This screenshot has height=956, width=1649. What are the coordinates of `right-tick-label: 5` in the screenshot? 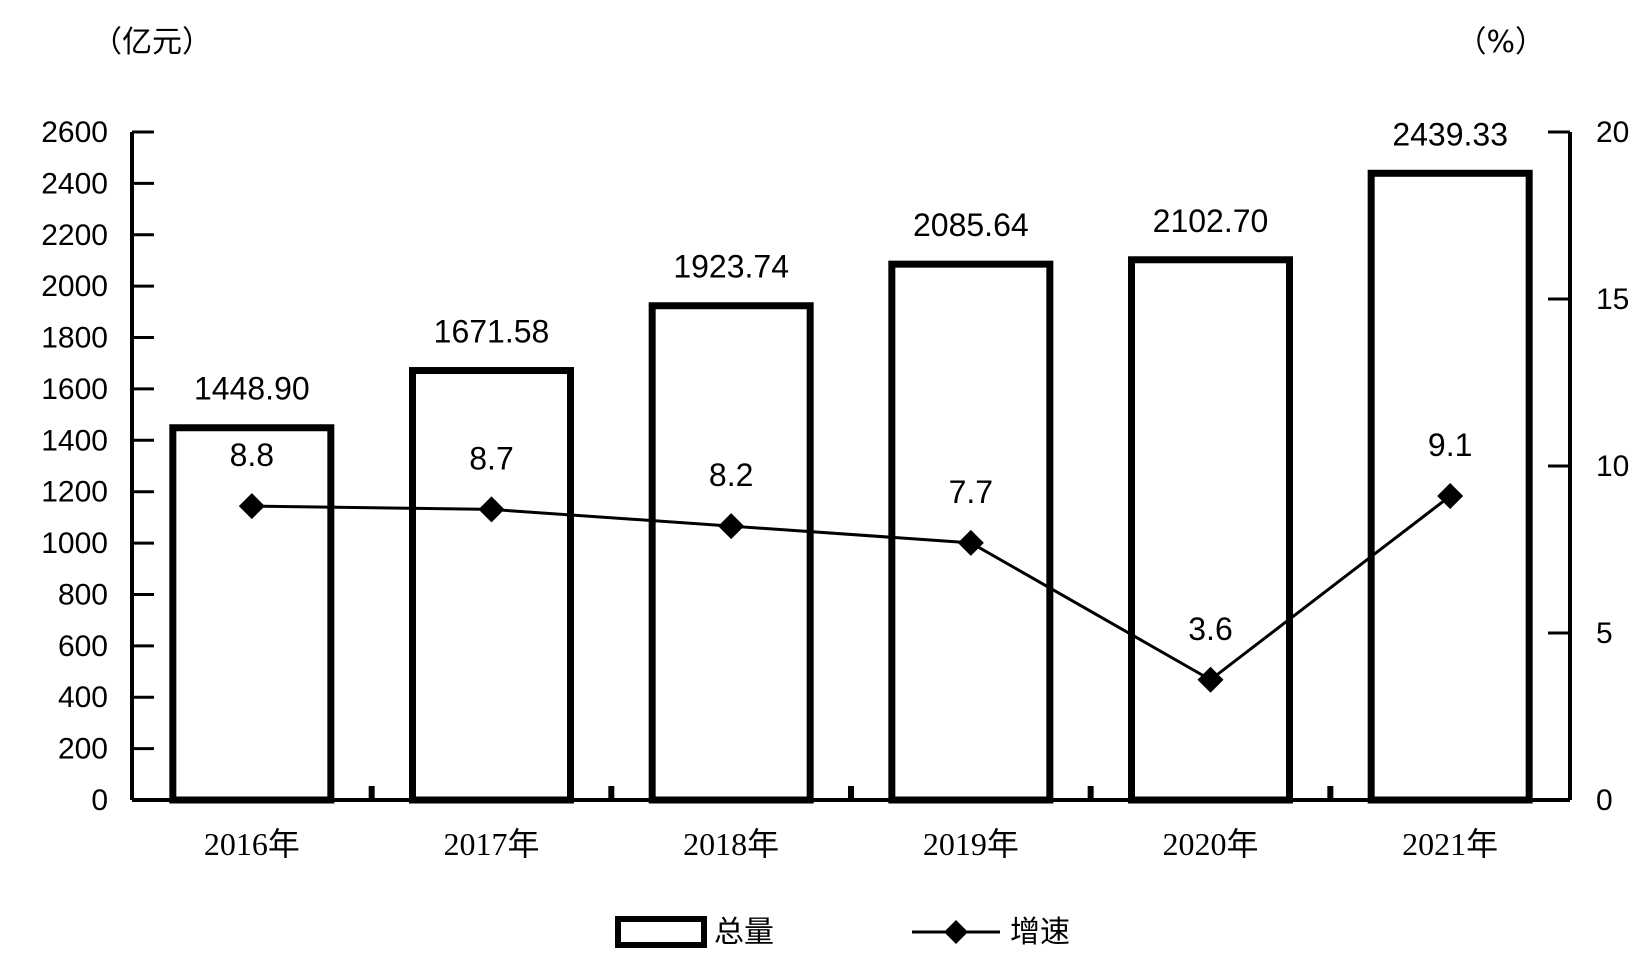 It's located at (1604, 633).